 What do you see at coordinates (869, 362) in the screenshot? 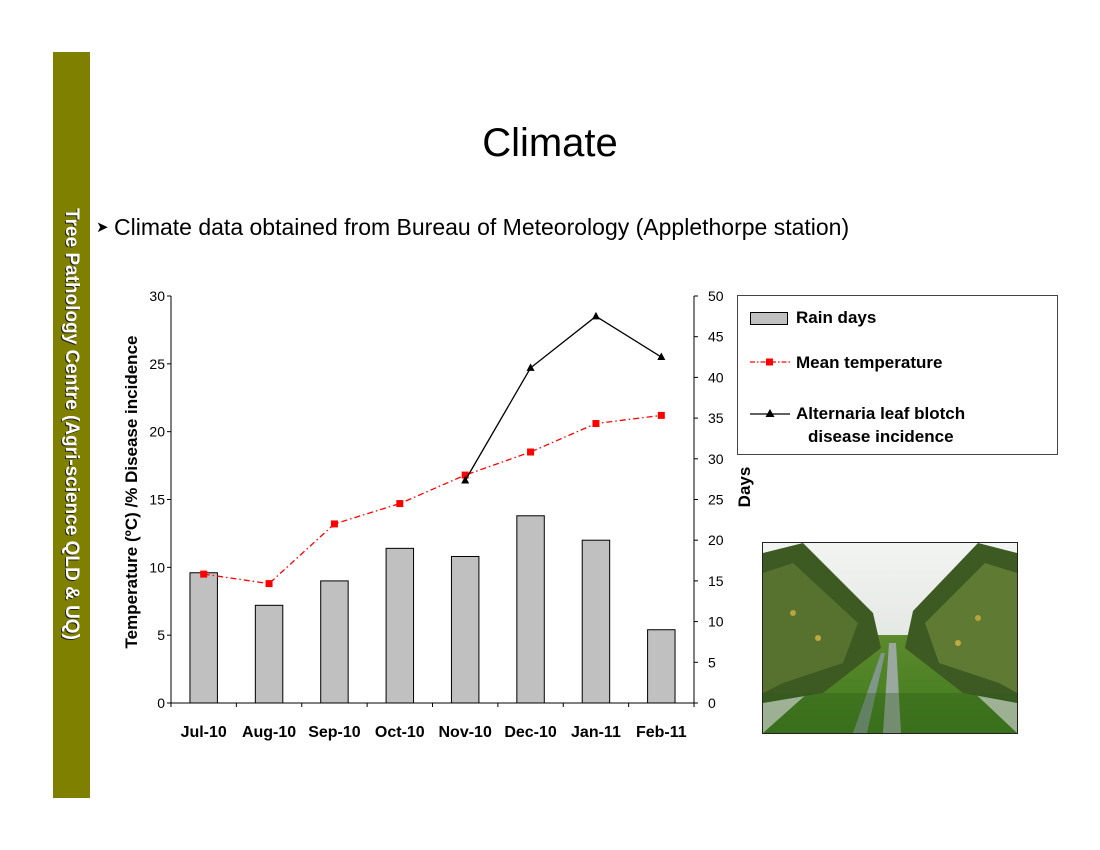
I see `legend-label: Mean temperature` at bounding box center [869, 362].